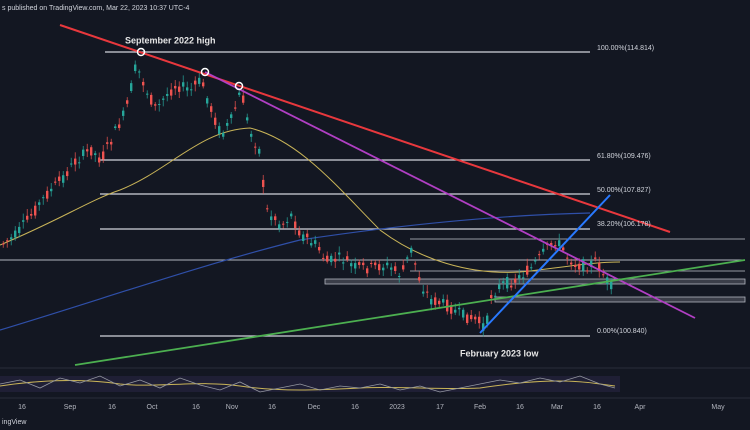 The width and height of the screenshot is (750, 430). Describe the element at coordinates (545, 264) in the screenshot. I see `trendline` at that location.